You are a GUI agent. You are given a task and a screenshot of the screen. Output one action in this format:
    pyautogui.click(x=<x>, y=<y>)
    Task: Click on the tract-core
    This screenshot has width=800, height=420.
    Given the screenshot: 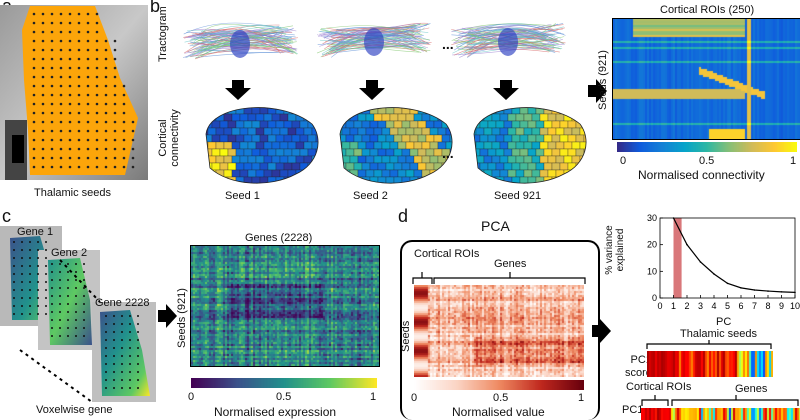 What is the action you would take?
    pyautogui.click(x=374, y=42)
    